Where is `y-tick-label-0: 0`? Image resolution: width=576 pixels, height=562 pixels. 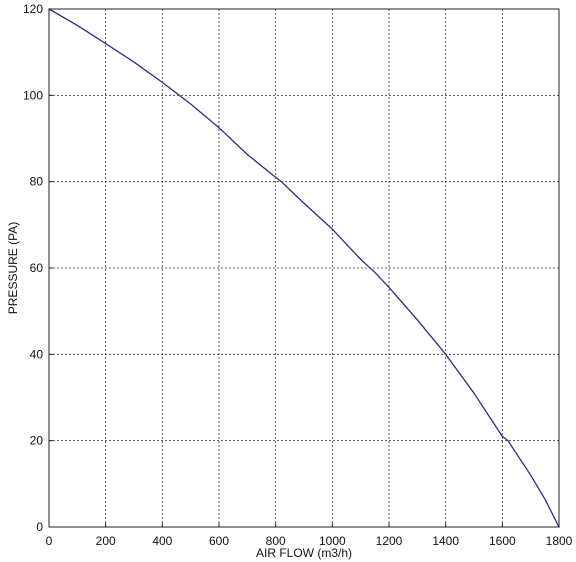
y-tick-label-0: 0 is located at coordinates (39, 527).